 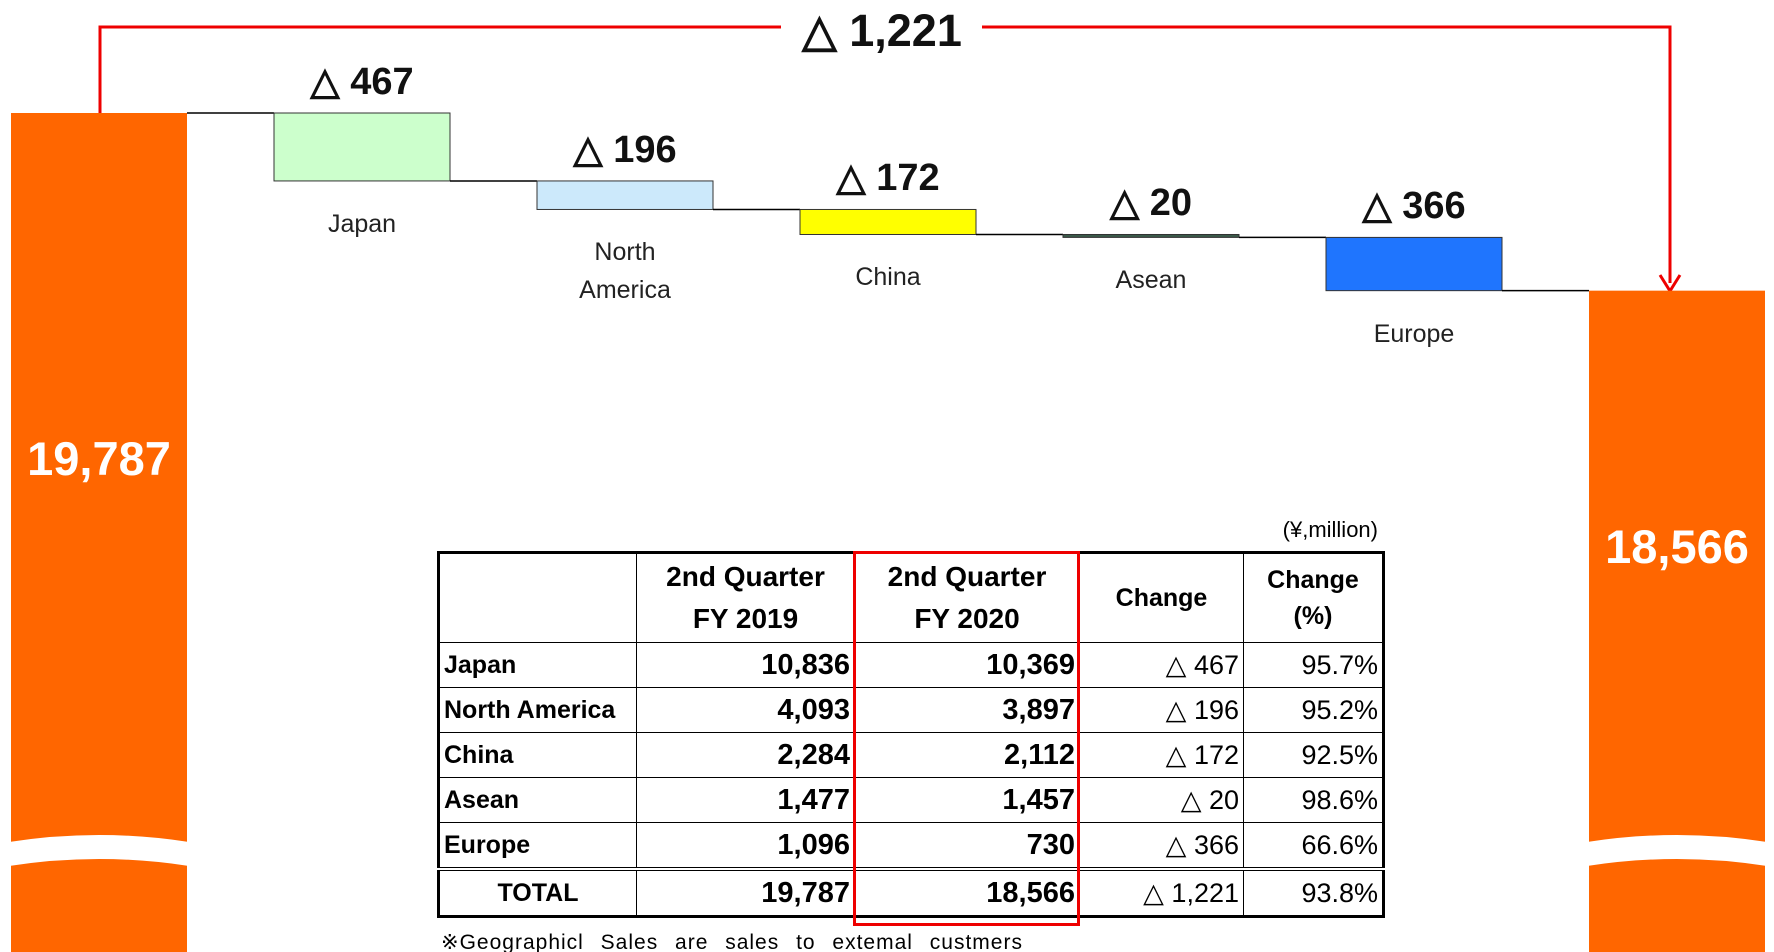 I want to click on header-cell: 2nd Quarter FY 2020, so click(x=967, y=597).